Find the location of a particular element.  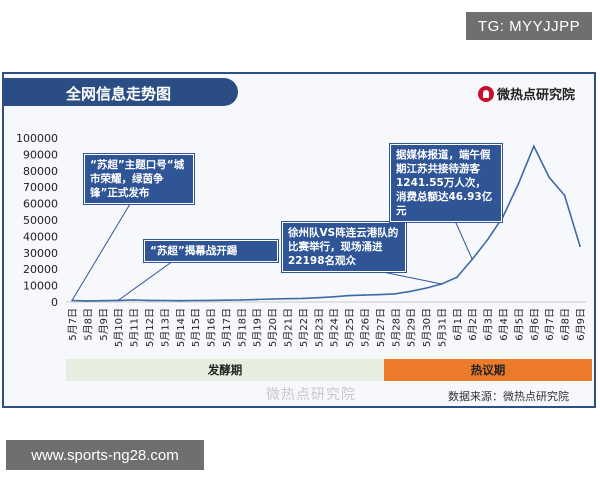

y-tick-label: 20000 is located at coordinates (40, 269).